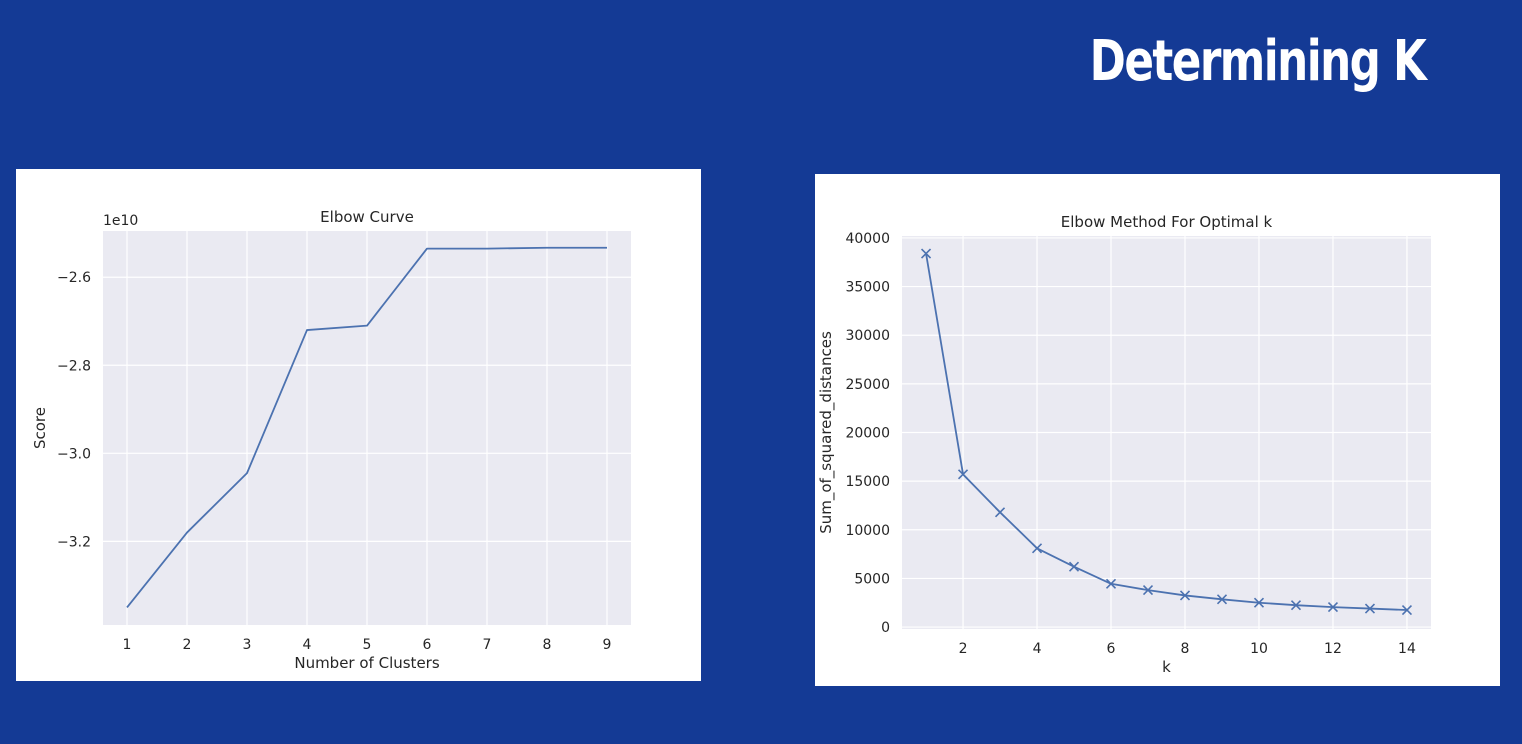 The image size is (1522, 744). What do you see at coordinates (247, 645) in the screenshot?
I see `elbow-curve-x-tick-label: 3` at bounding box center [247, 645].